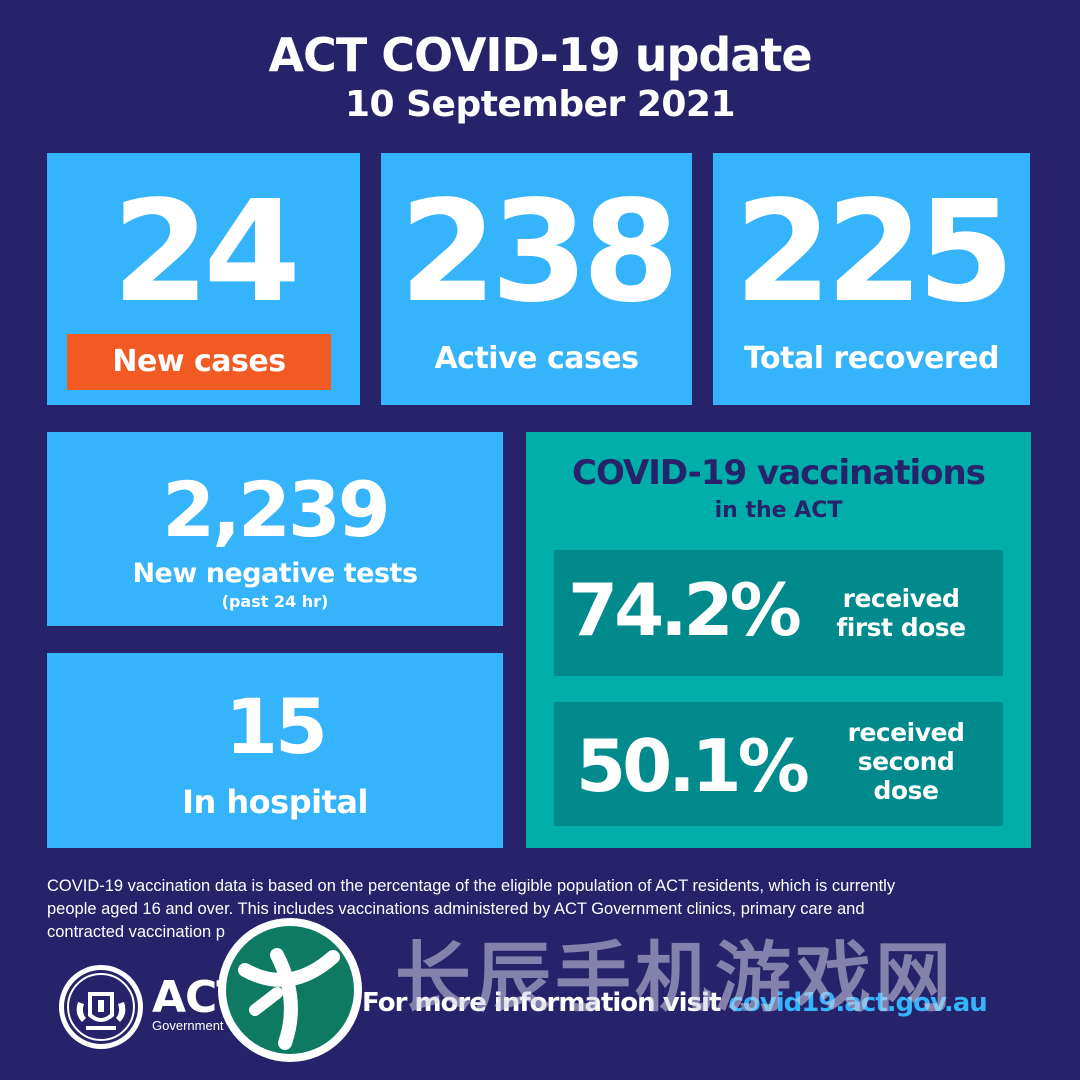 This screenshot has width=1080, height=1080. I want to click on new-cases-card: 24 New cases, so click(203, 279).